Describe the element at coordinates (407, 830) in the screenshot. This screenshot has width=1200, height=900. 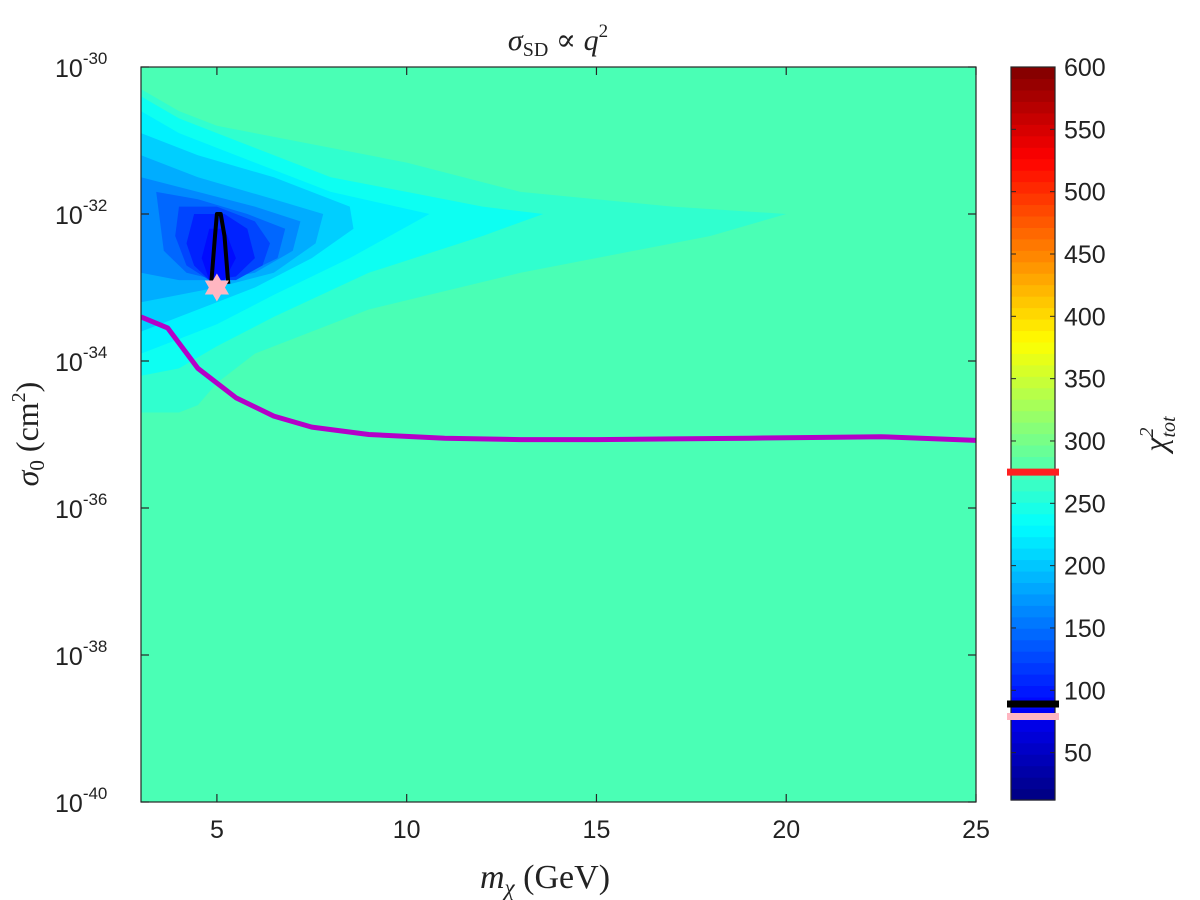
I see `x-tick-label: 10` at that location.